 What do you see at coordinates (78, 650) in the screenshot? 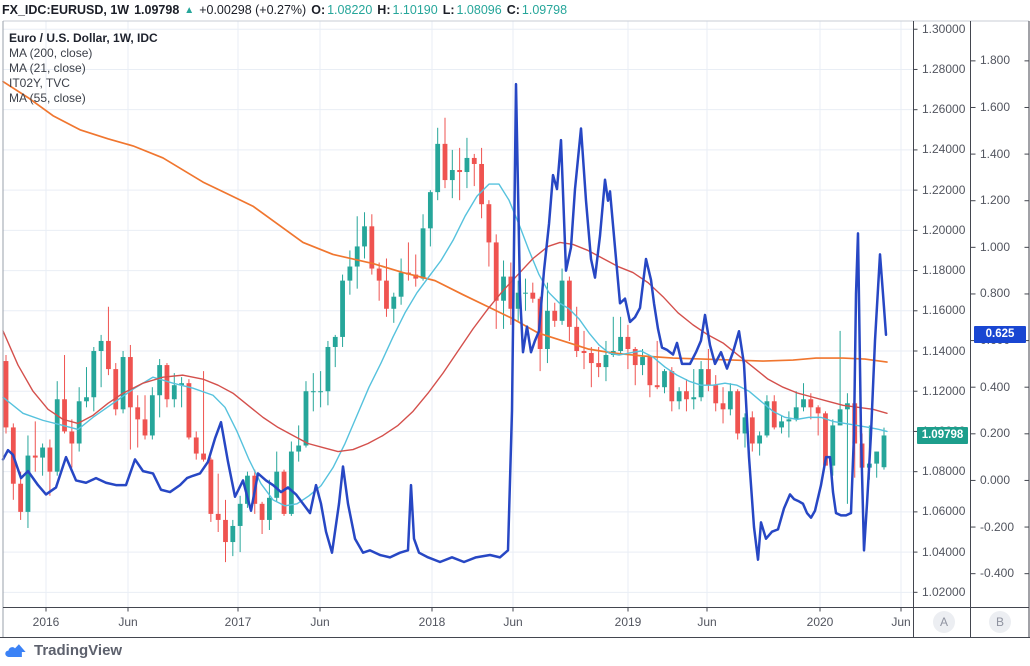
I see `tradingview-logo-text: TradingView` at bounding box center [78, 650].